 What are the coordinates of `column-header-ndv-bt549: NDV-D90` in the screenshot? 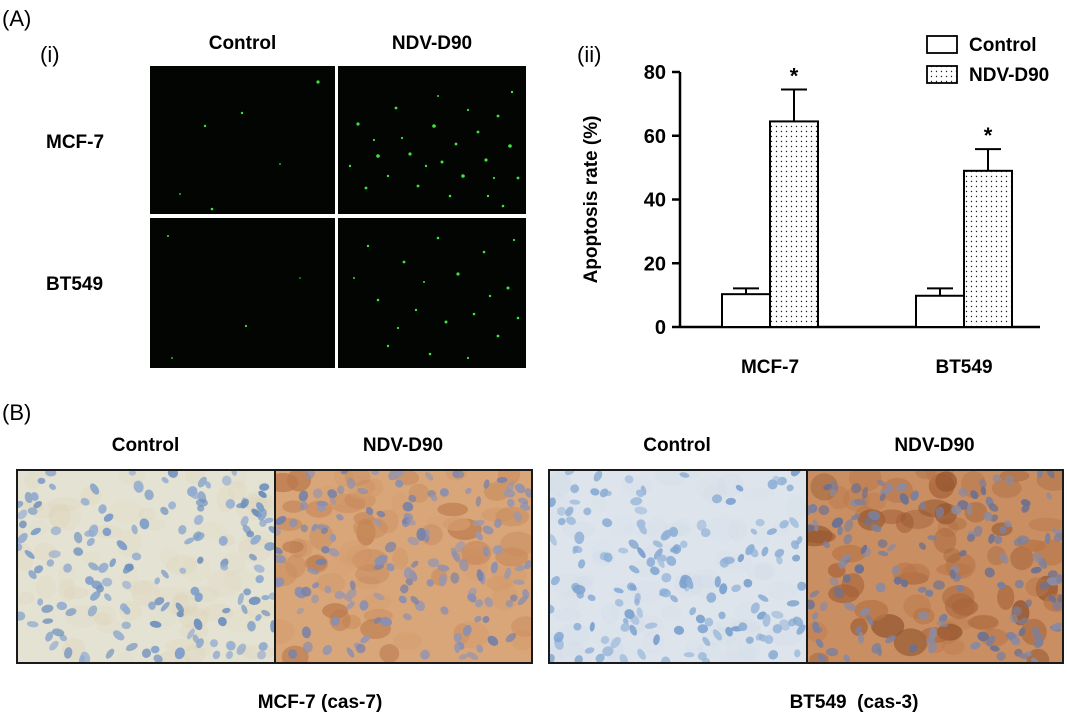 It's located at (934, 445).